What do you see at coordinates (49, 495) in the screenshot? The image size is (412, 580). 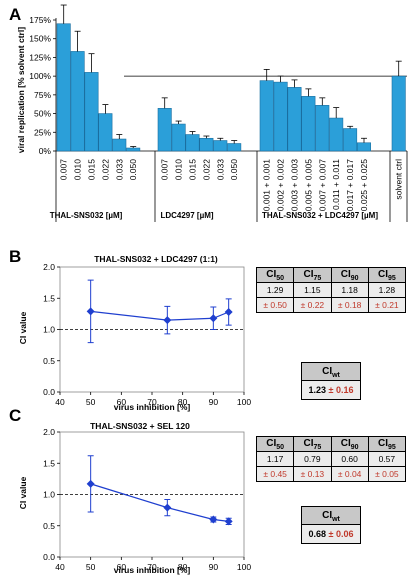 I see `y-tick-label: 1.0` at bounding box center [49, 495].